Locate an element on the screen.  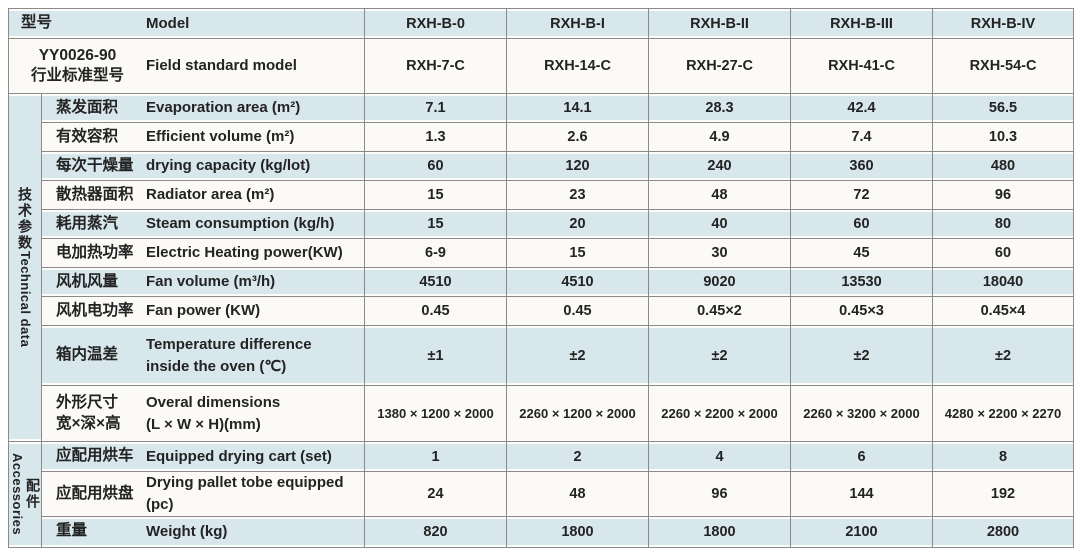
value-cell: 0.45×4 is located at coordinates (1003, 311).